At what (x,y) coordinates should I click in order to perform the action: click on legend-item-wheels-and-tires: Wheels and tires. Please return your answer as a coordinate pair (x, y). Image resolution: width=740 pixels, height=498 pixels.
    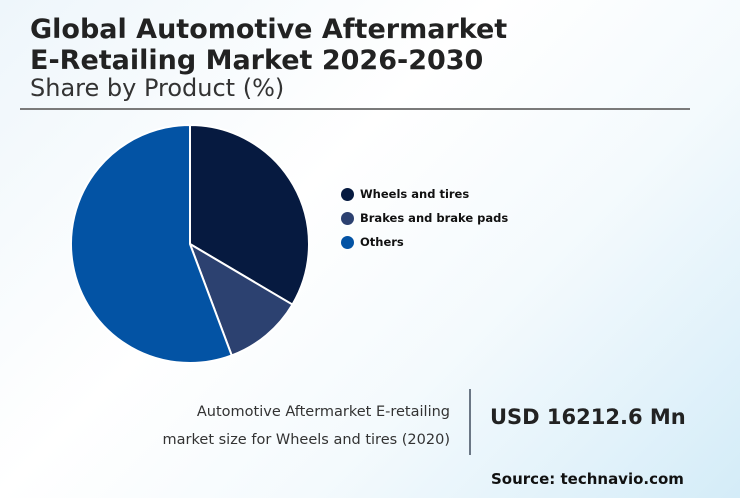
    Looking at the image, I should click on (424, 194).